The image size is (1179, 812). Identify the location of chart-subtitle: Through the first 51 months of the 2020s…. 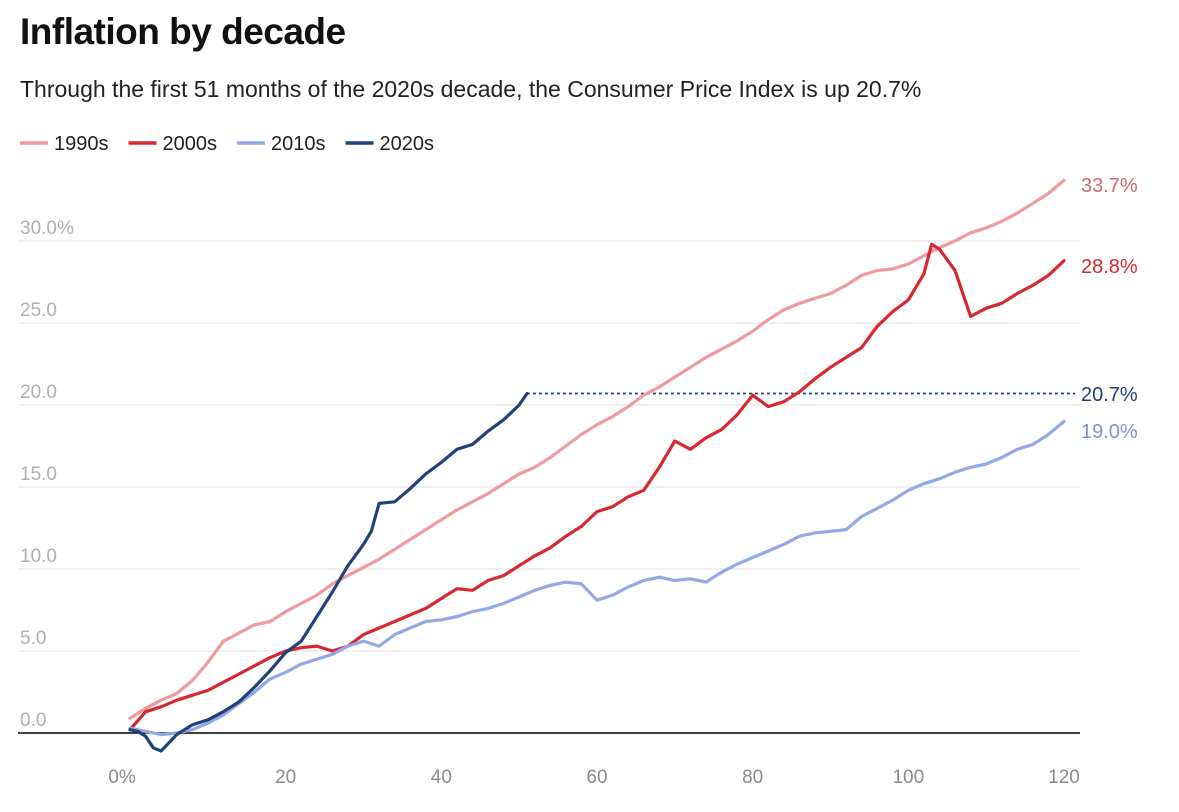
(470, 89).